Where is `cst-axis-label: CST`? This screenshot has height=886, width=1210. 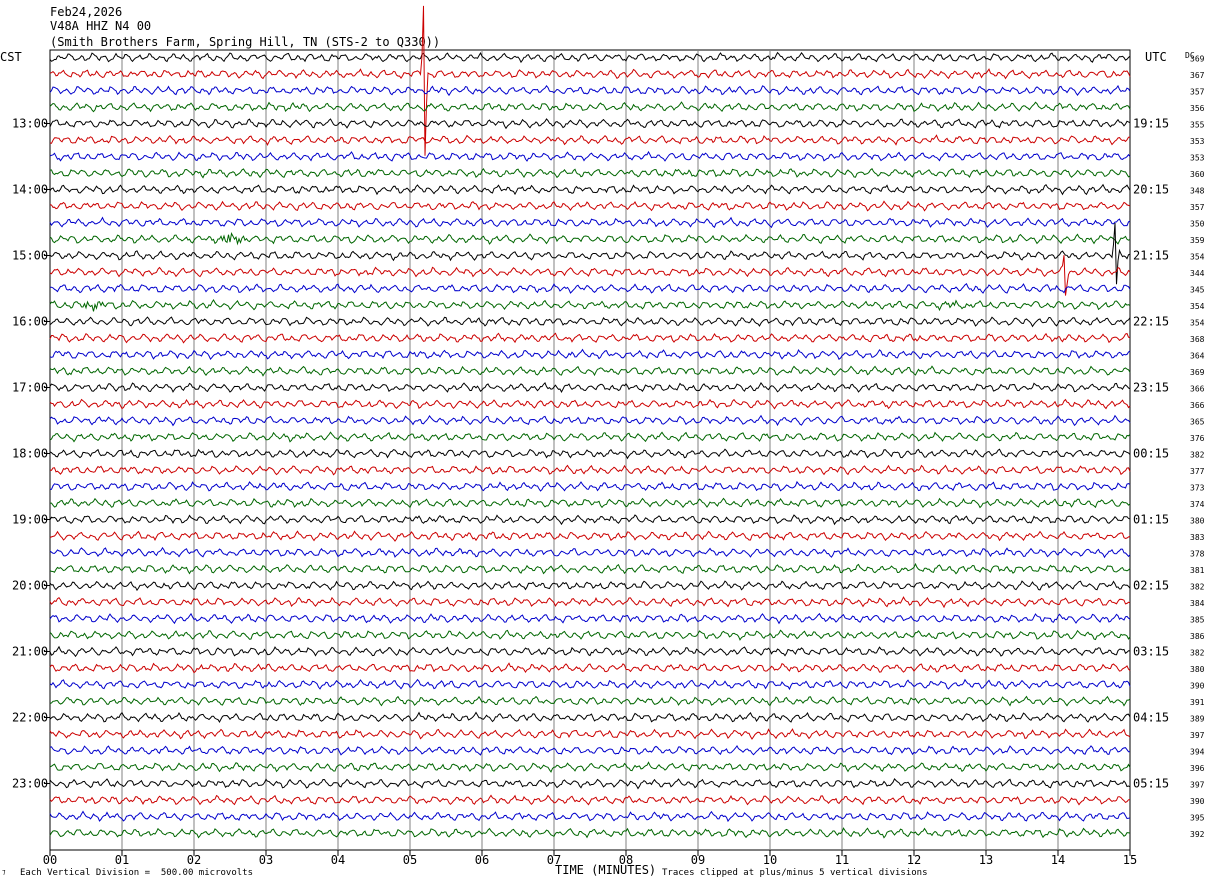
cst-axis-label: CST is located at coordinates (11, 57).